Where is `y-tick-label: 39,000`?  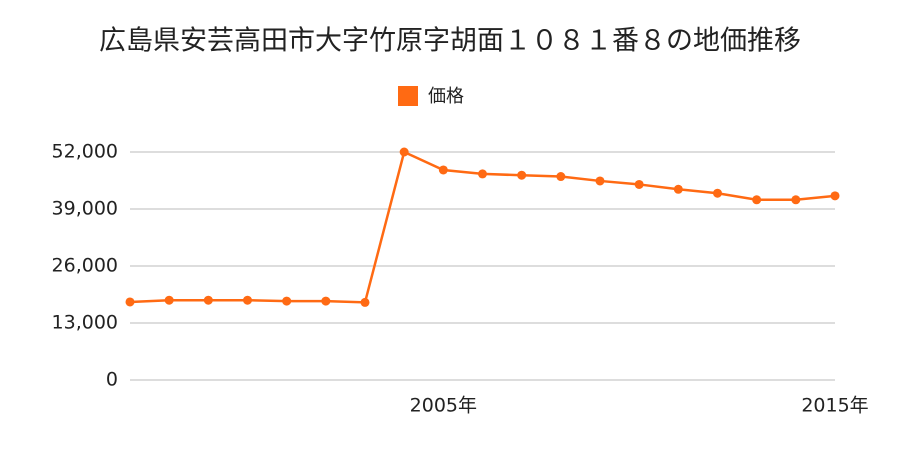 y-tick-label: 39,000 is located at coordinates (85, 209).